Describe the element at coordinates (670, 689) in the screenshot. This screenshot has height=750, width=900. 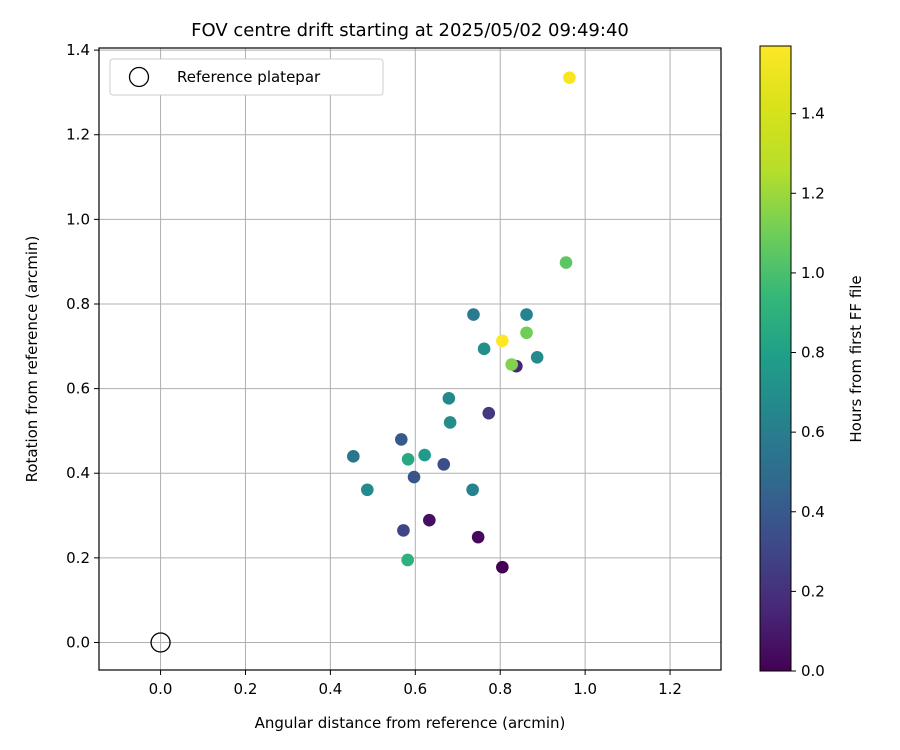
I see `x-tick-label: 1.2` at that location.